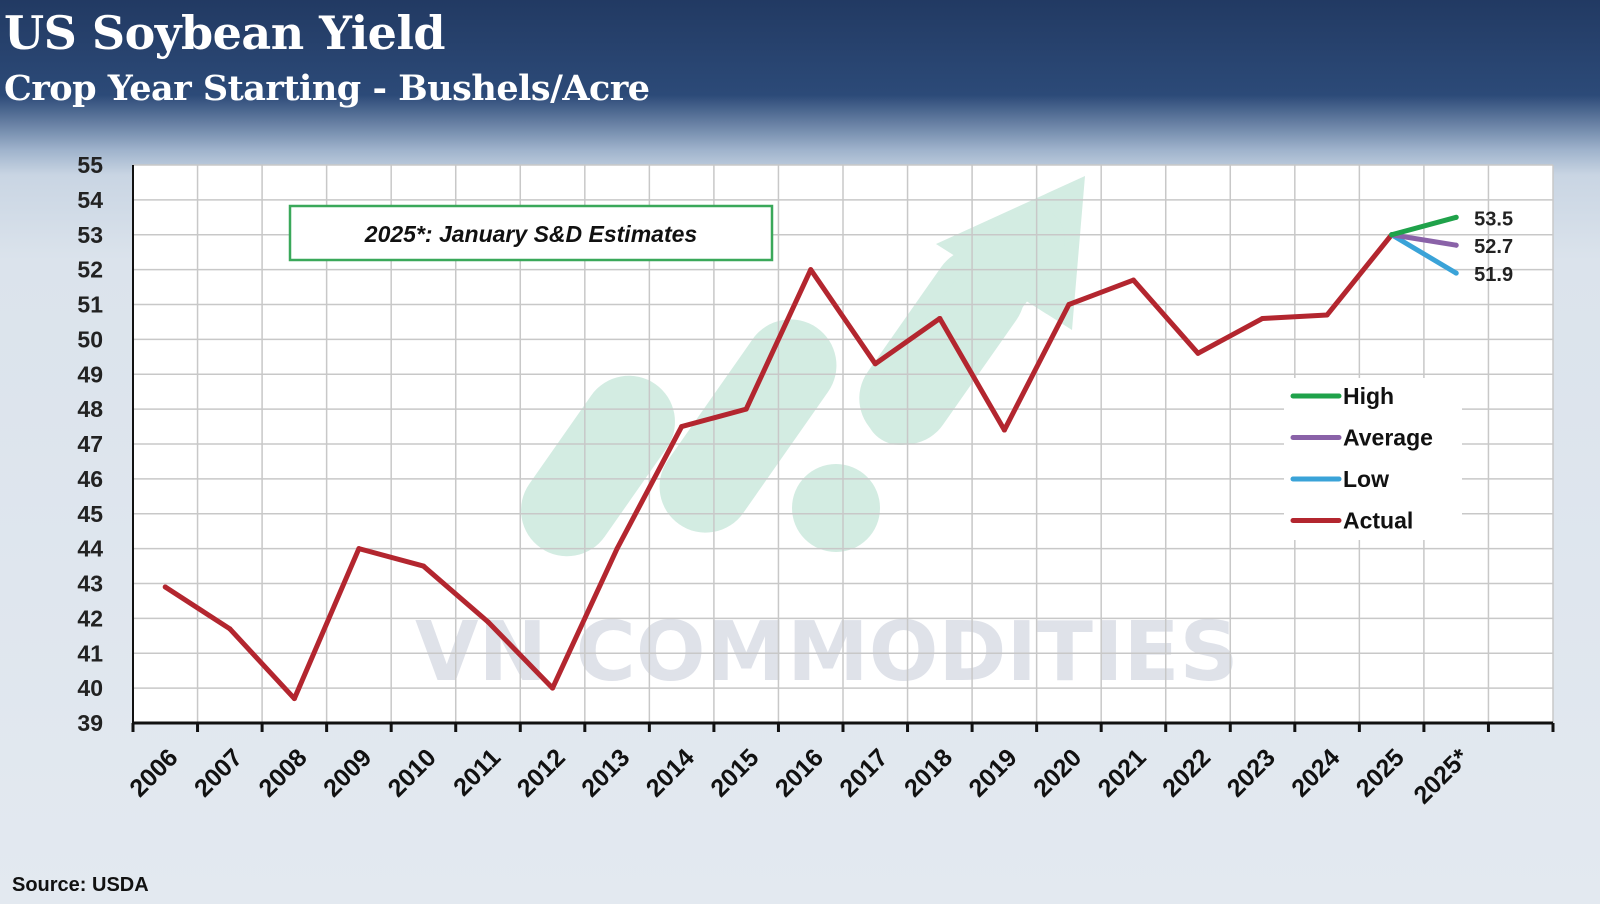 This screenshot has height=904, width=1600. Describe the element at coordinates (811, 270) in the screenshot. I see `data-point-actual-2016` at that location.